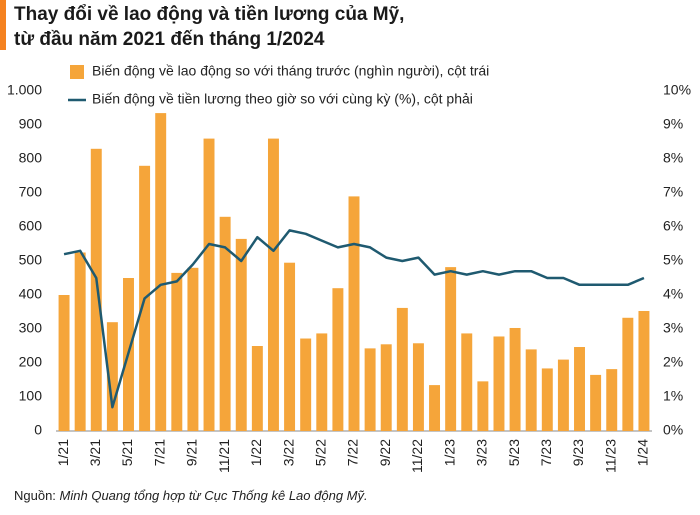 Image resolution: width=700 pixels, height=515 pixels. I want to click on y2-tick-label: 10%, so click(677, 90).